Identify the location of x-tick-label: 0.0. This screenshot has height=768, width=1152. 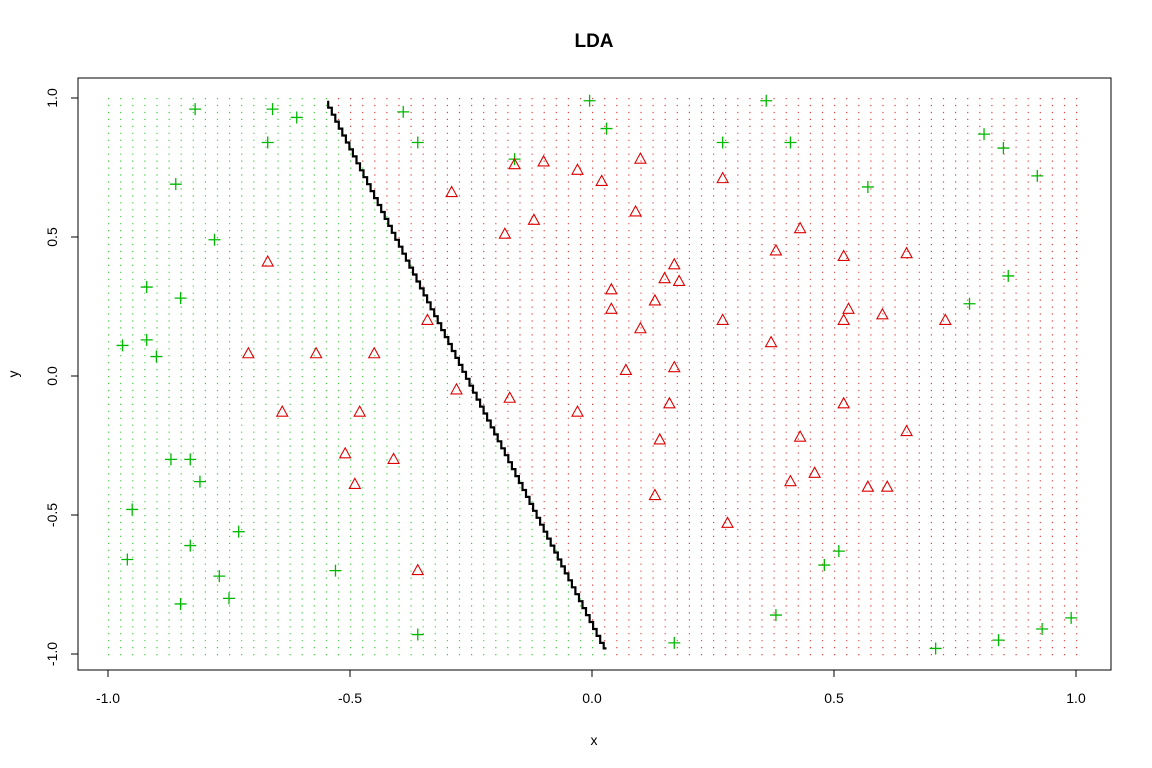
(592, 698).